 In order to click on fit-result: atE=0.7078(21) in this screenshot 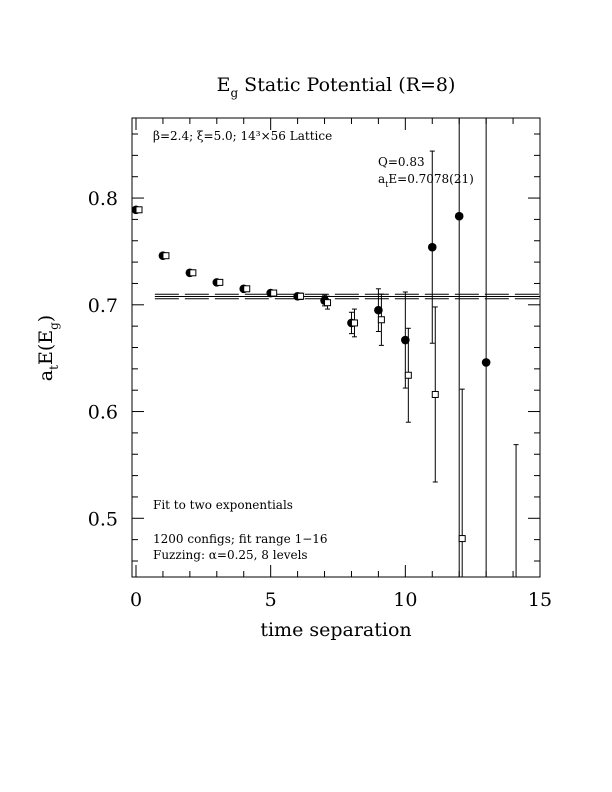, I will do `click(426, 180)`.